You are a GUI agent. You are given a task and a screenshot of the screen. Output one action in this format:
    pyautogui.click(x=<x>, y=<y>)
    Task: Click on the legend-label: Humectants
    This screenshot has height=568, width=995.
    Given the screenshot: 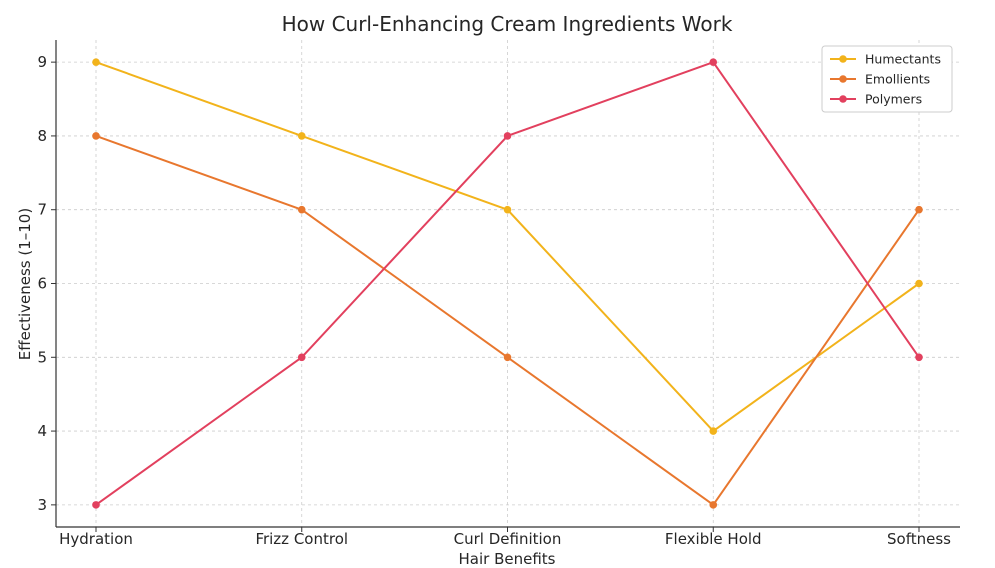 What is the action you would take?
    pyautogui.click(x=903, y=59)
    